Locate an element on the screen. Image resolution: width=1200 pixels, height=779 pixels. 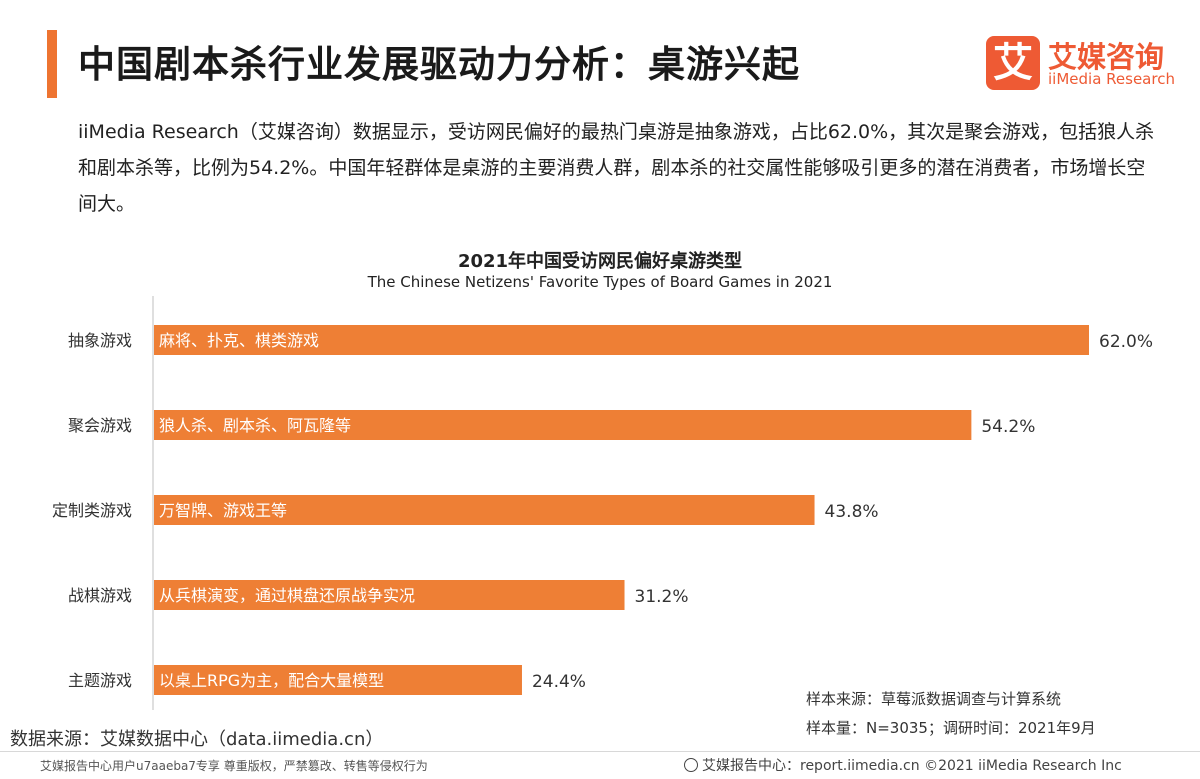
iimedia-logo: 艾 艾媒咨询 iiMedia Research is located at coordinates (1086, 66).